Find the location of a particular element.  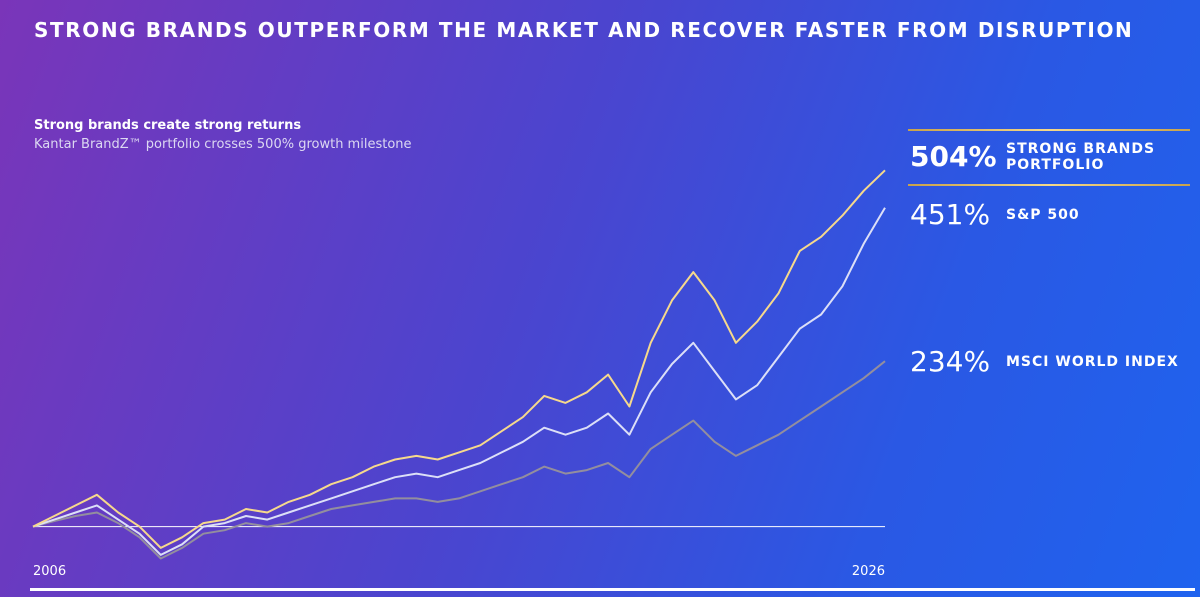

legend-label: MSCI WORLD INDEX is located at coordinates (1092, 361).